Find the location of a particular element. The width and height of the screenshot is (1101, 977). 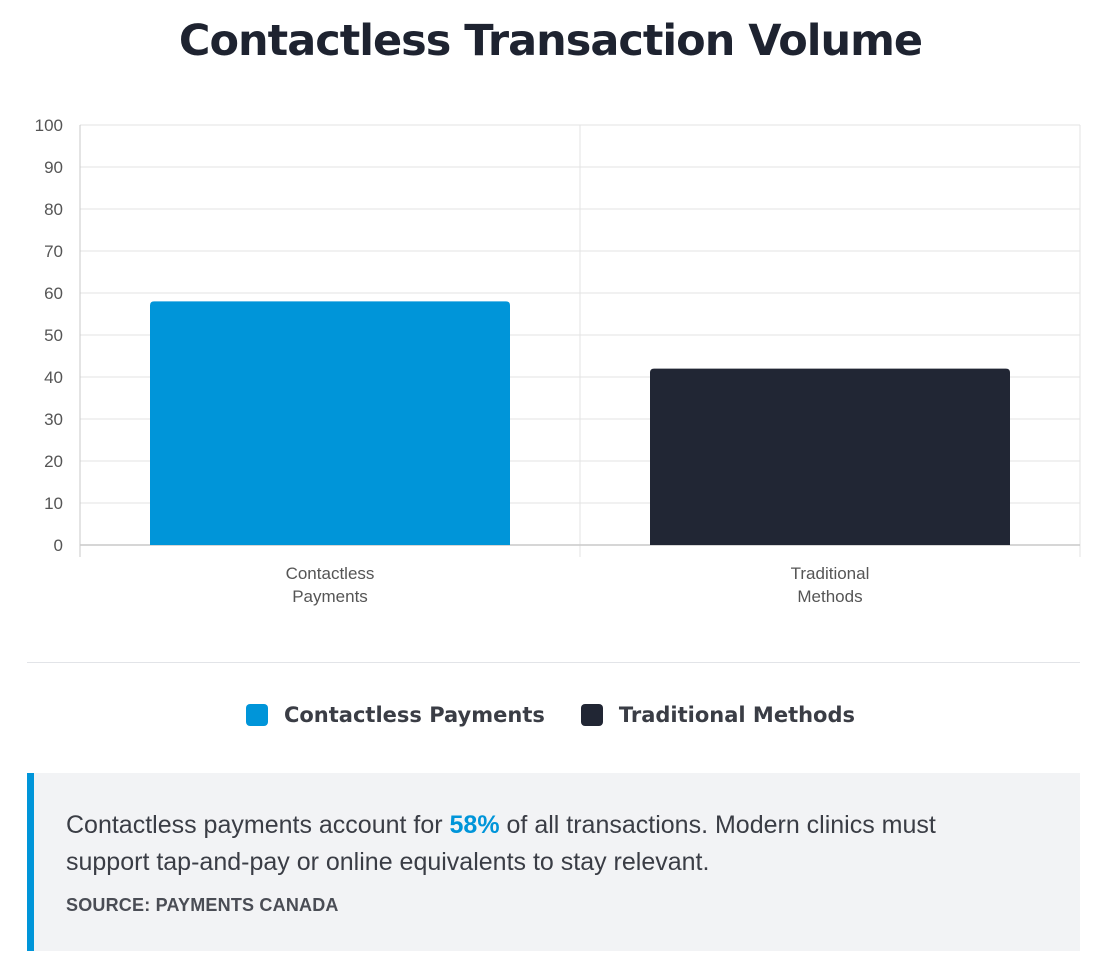

y-tick-label: 30 is located at coordinates (53, 419).